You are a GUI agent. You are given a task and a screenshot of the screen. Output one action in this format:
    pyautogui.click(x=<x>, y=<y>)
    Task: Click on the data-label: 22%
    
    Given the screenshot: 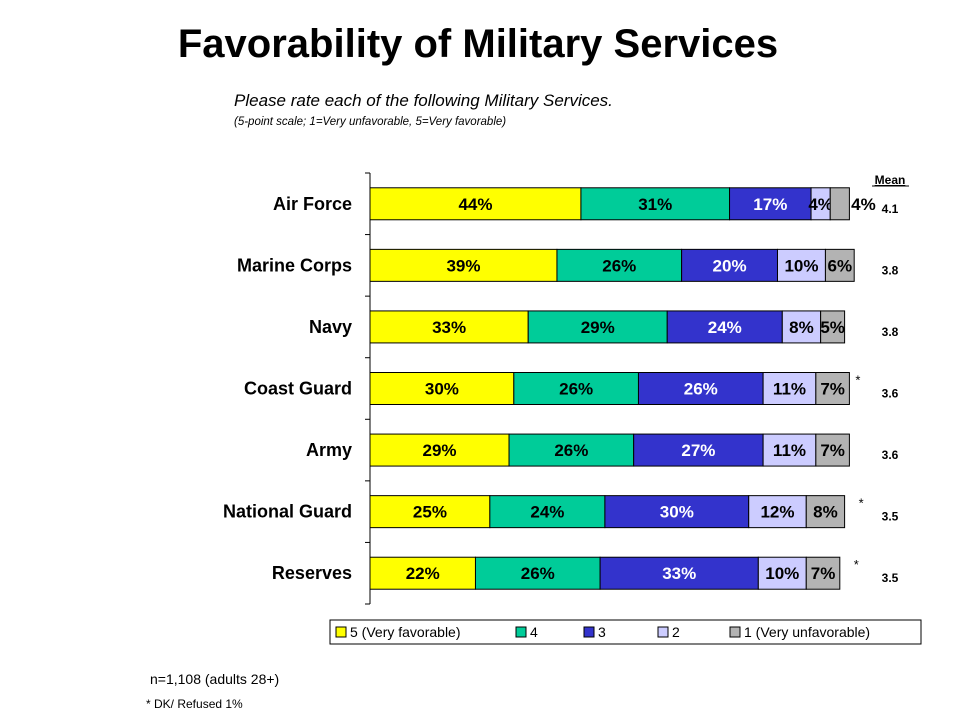 What is the action you would take?
    pyautogui.click(x=423, y=573)
    